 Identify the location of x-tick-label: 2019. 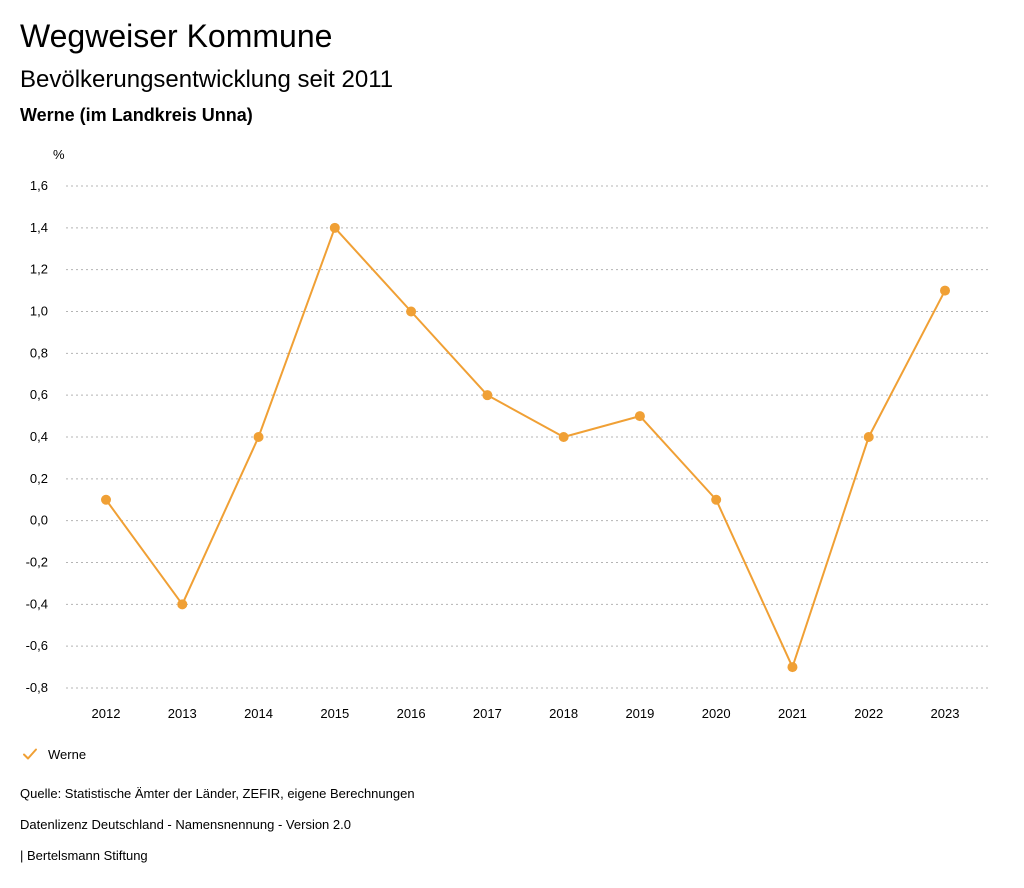
(639, 713).